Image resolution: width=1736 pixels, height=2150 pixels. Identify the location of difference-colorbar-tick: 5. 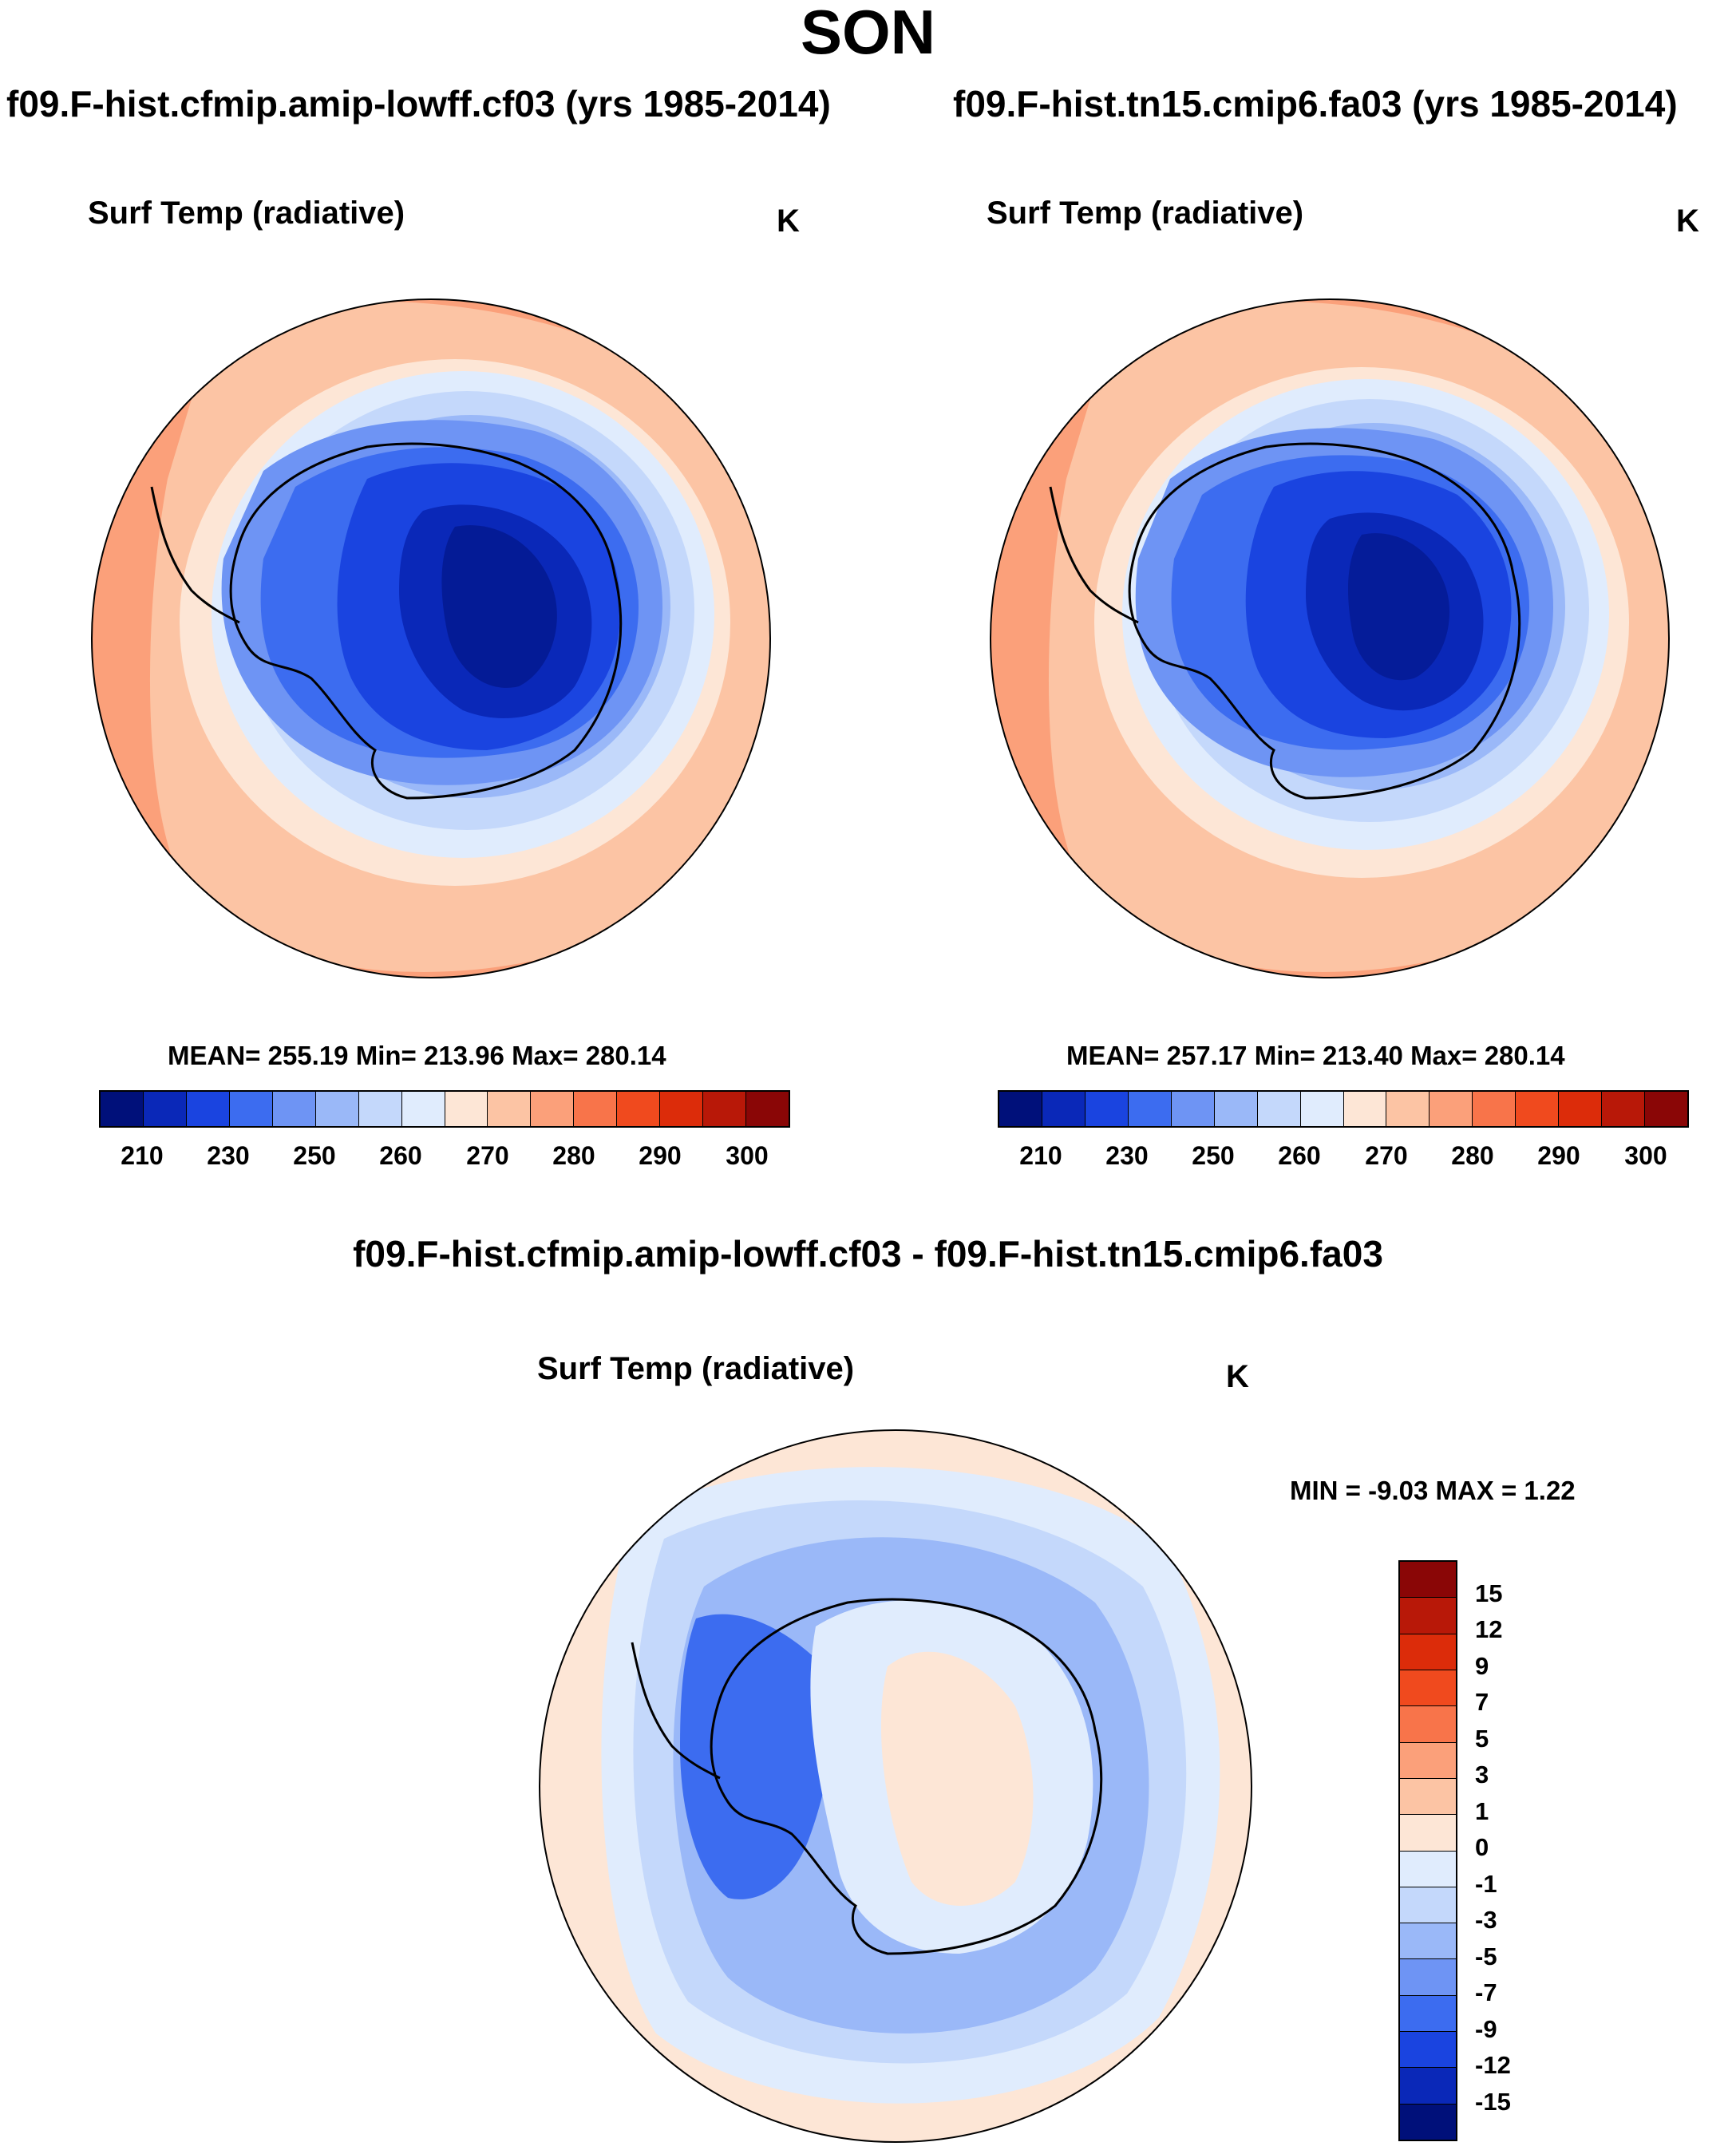
(1482, 1739).